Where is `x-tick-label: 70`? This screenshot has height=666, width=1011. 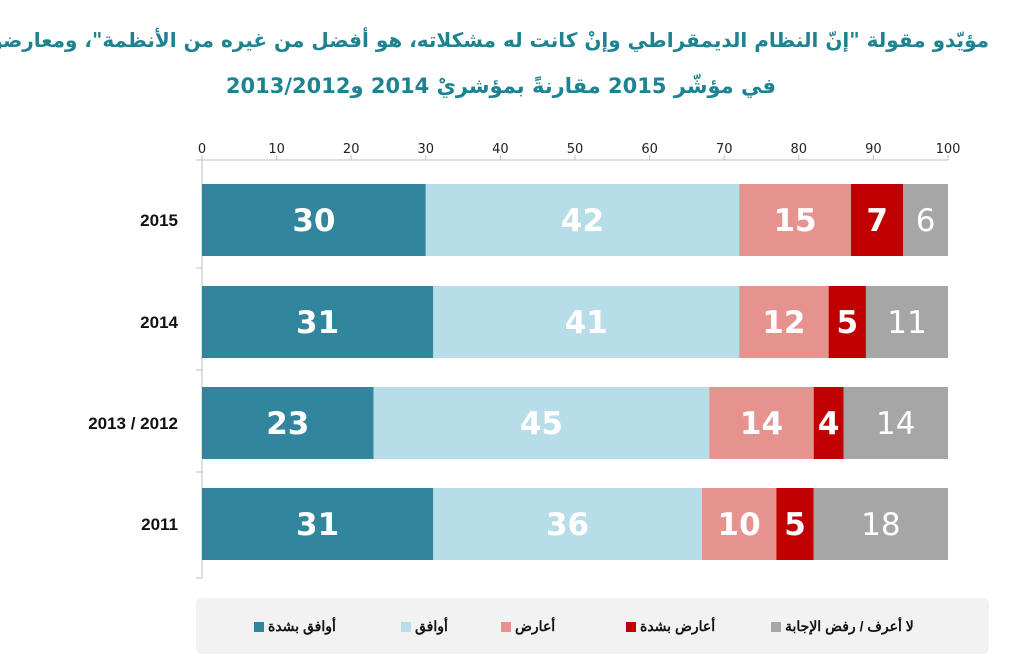 x-tick-label: 70 is located at coordinates (724, 149).